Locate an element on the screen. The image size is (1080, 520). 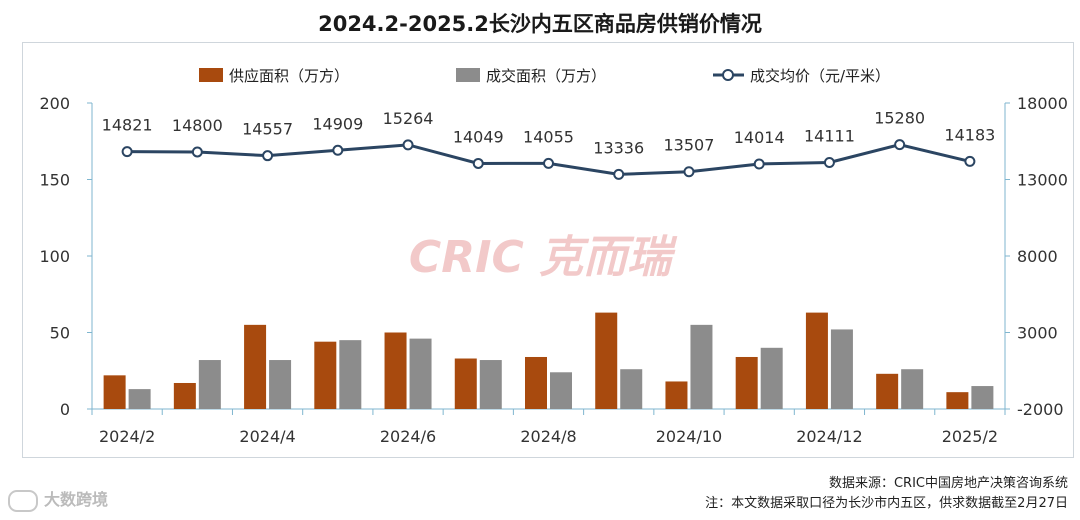
price-data-label: 14909 is located at coordinates (337, 123).